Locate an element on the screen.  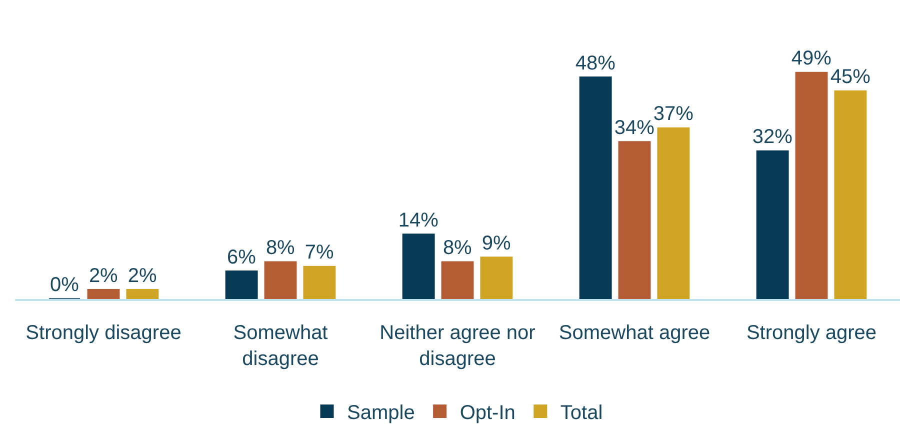
data-label: 9% is located at coordinates (496, 243).